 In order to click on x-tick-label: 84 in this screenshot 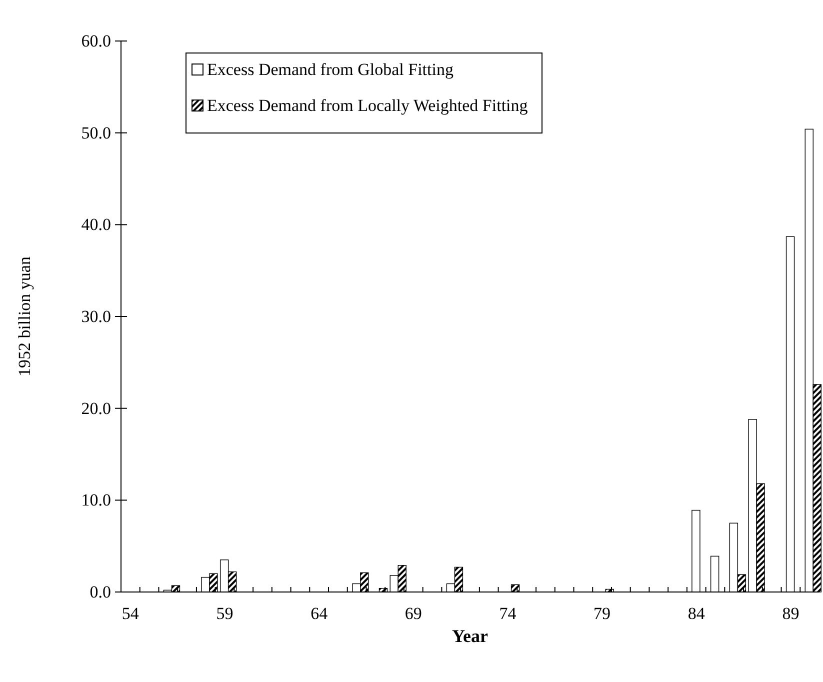, I will do `click(697, 613)`.